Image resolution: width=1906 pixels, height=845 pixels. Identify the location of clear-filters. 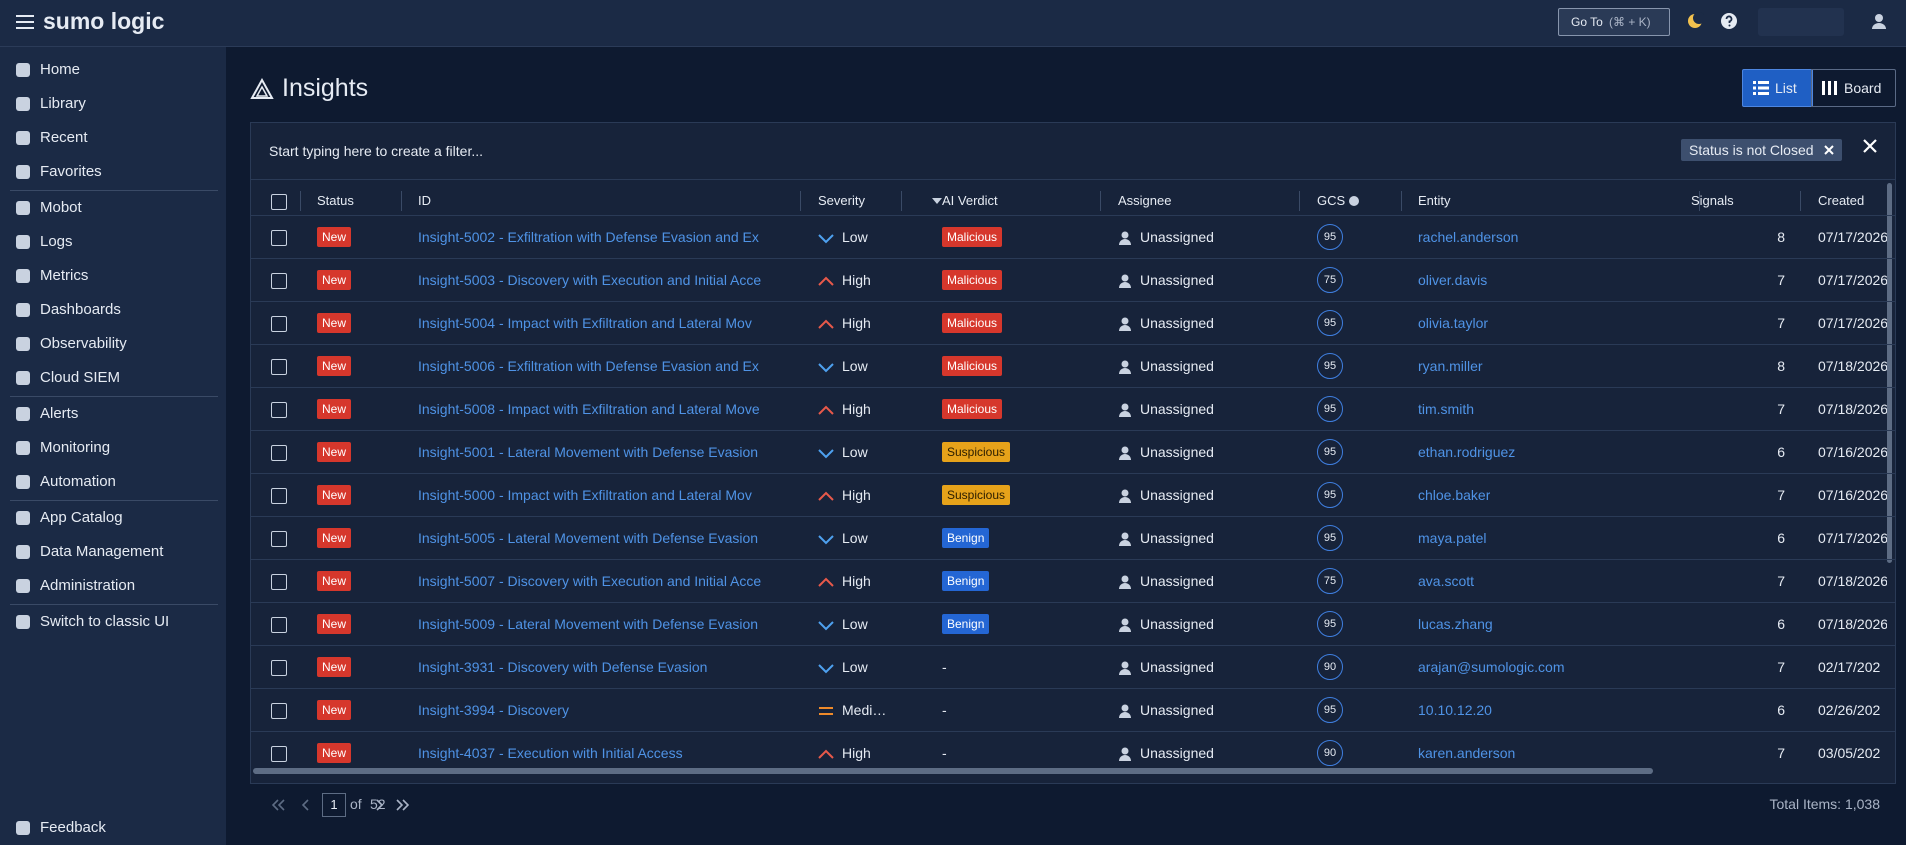
(1870, 146).